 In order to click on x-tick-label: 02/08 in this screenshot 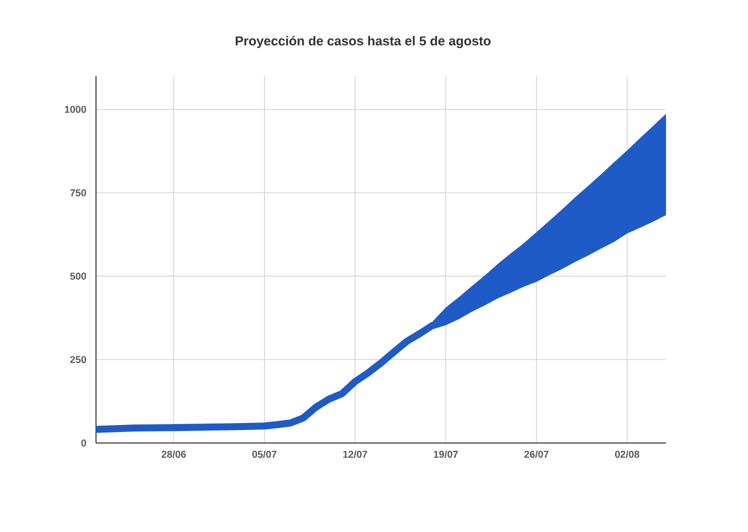, I will do `click(627, 454)`.